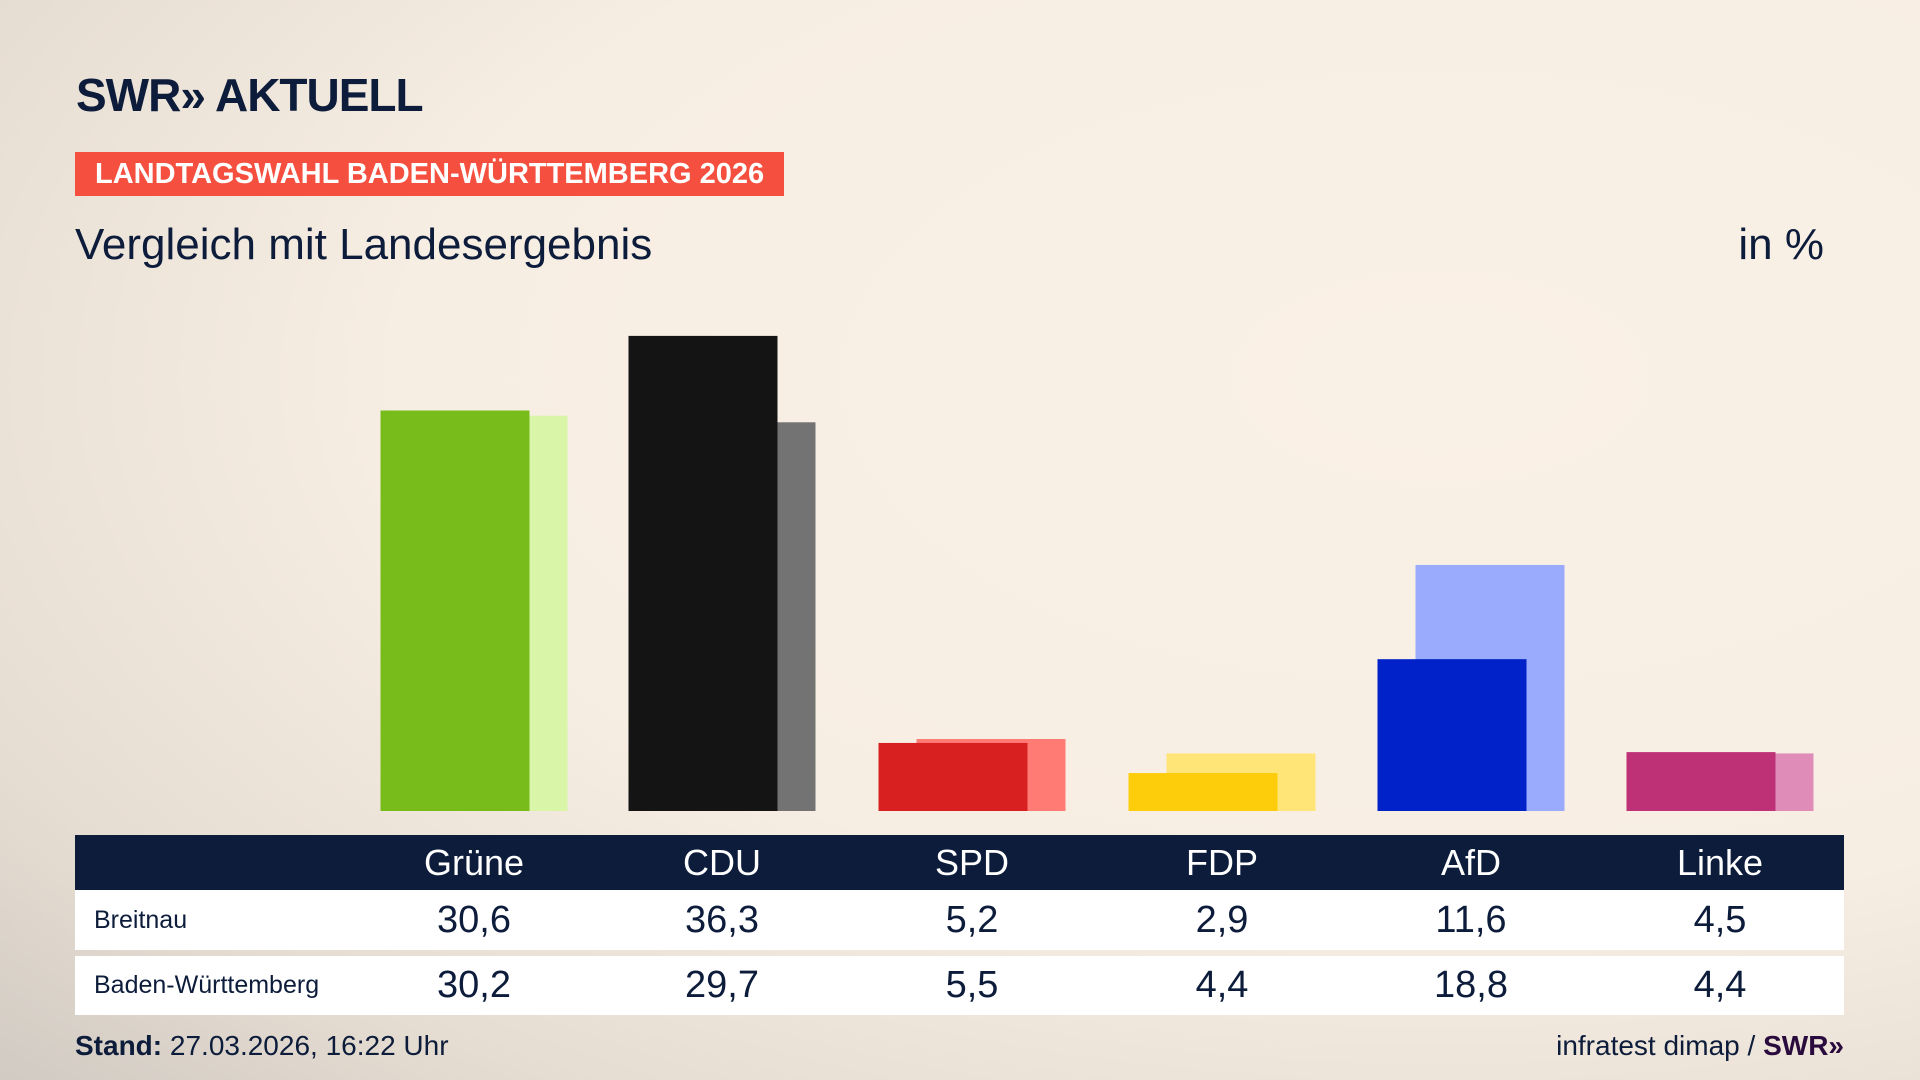 The height and width of the screenshot is (1080, 1920). What do you see at coordinates (1471, 985) in the screenshot?
I see `table-cell: 18,8` at bounding box center [1471, 985].